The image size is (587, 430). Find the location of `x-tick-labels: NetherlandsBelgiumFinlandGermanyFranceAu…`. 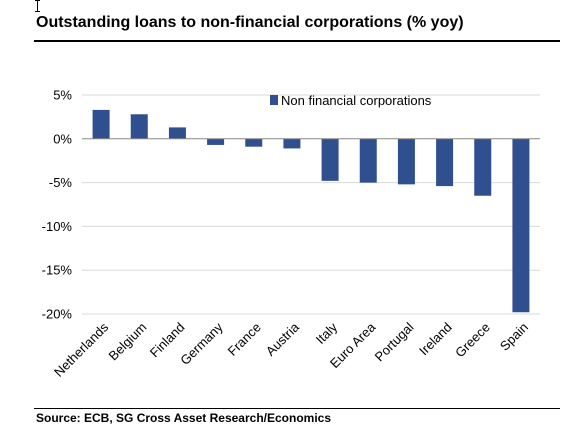

x-tick-labels: NetherlandsBelgiumFinlandGermanyFranceAu… is located at coordinates (291, 349).